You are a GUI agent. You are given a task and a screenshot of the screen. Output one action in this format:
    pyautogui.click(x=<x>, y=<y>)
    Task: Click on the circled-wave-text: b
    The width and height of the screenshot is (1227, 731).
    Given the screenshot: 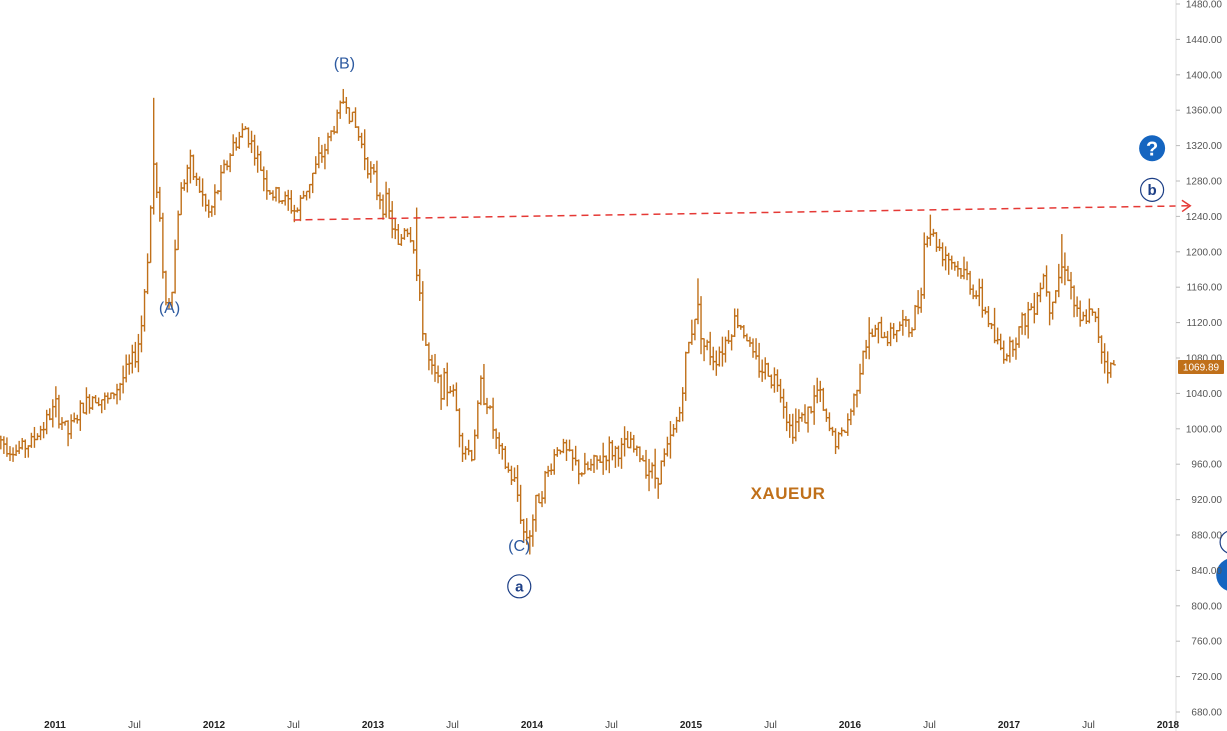 What is the action you would take?
    pyautogui.click(x=1152, y=190)
    